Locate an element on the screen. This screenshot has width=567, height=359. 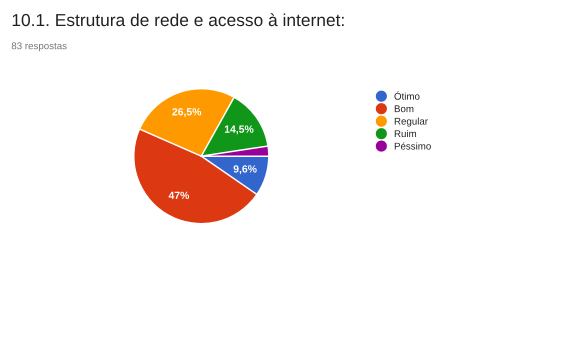
legend-label: Ótimo is located at coordinates (407, 95).